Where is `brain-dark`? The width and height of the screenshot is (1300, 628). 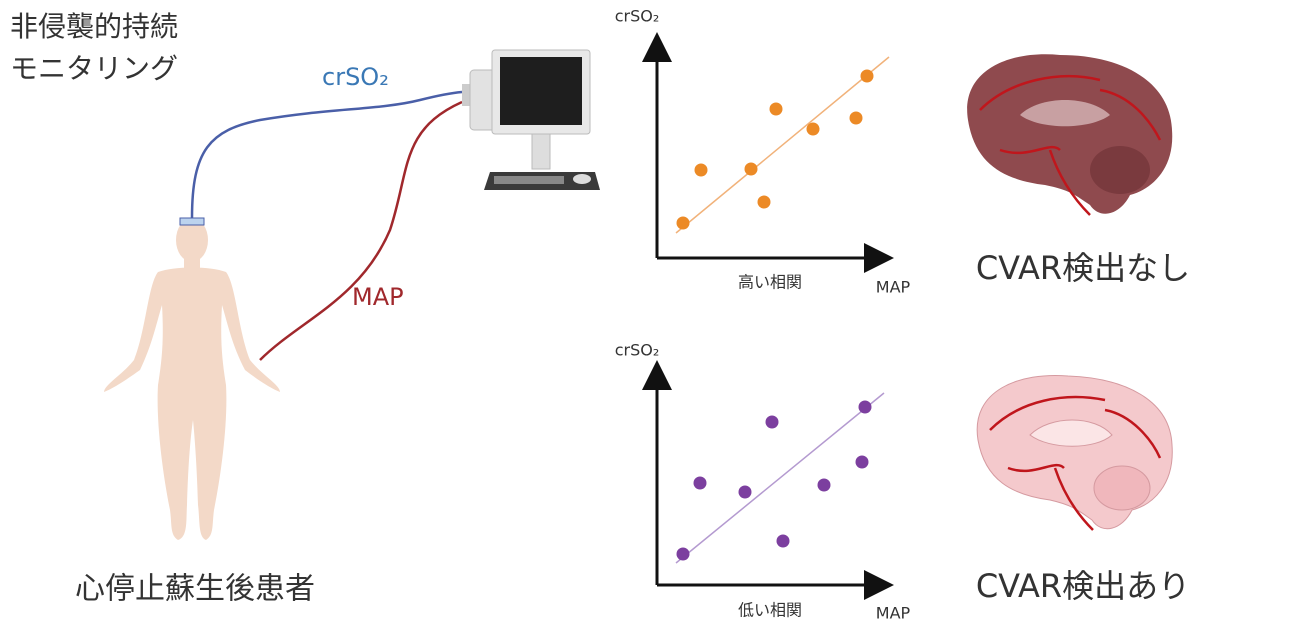
brain-dark is located at coordinates (1070, 135).